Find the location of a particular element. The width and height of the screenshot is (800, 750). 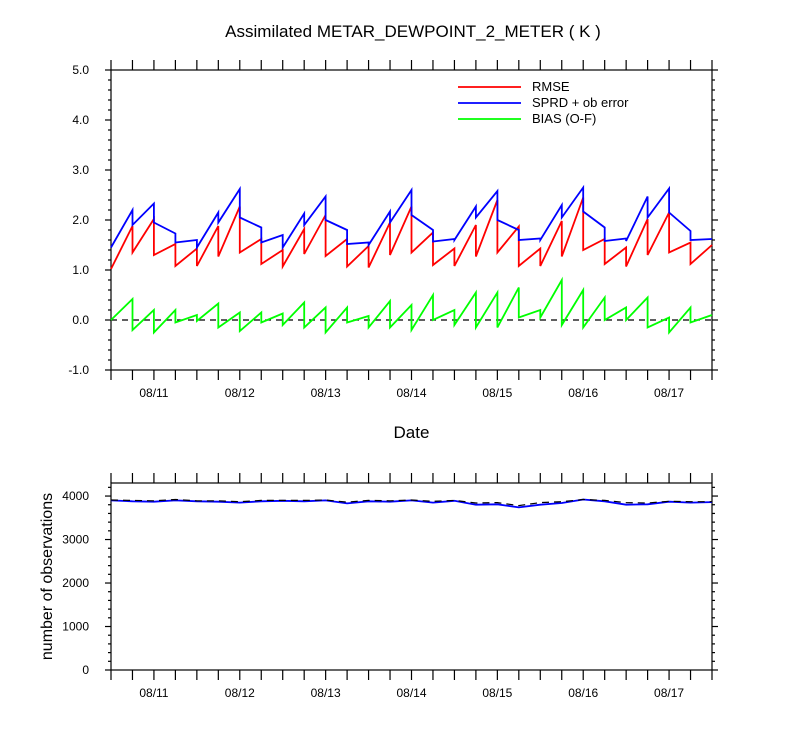

series-2-line is located at coordinates (411, 502).